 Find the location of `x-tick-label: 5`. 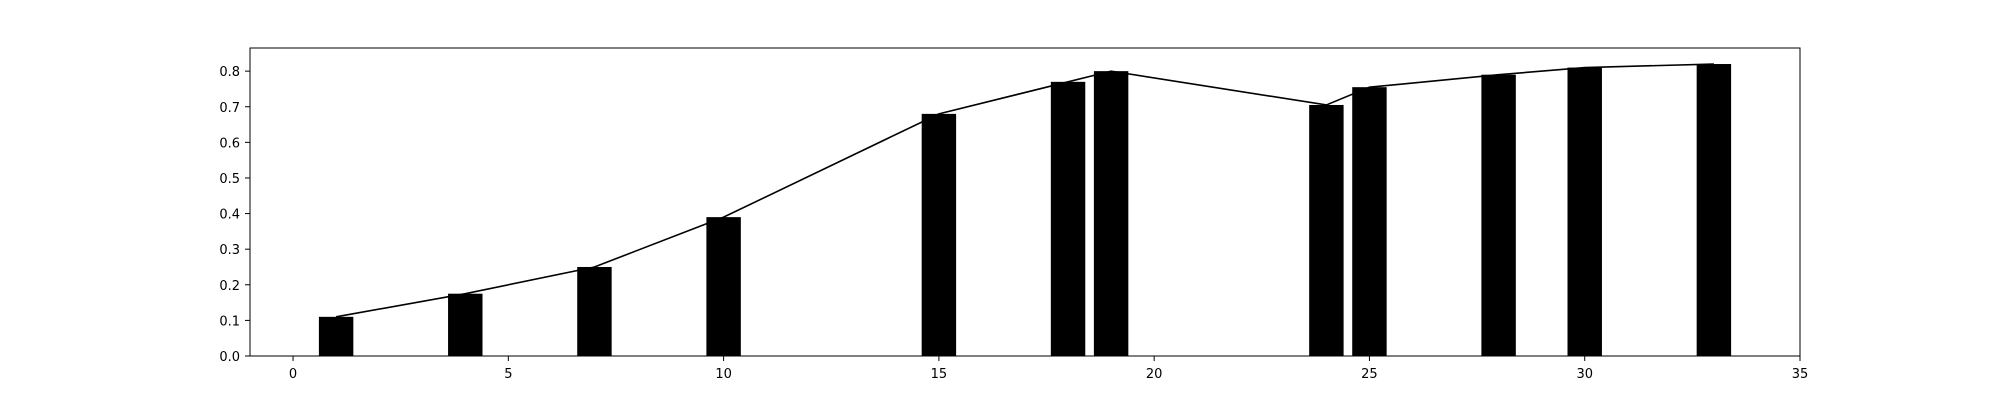

x-tick-label: 5 is located at coordinates (508, 374).